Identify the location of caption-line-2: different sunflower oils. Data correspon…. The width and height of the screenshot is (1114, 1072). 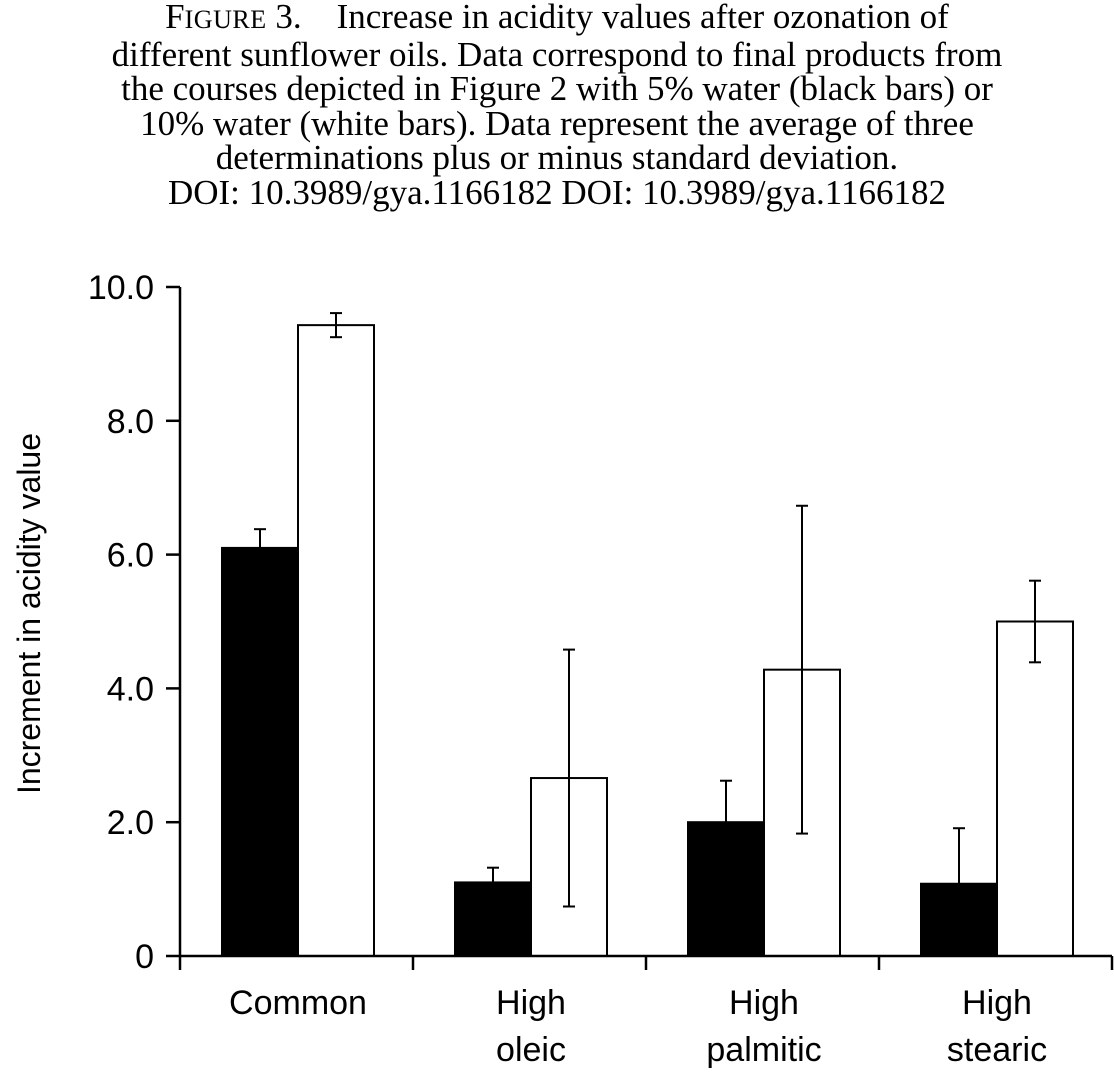
(557, 54).